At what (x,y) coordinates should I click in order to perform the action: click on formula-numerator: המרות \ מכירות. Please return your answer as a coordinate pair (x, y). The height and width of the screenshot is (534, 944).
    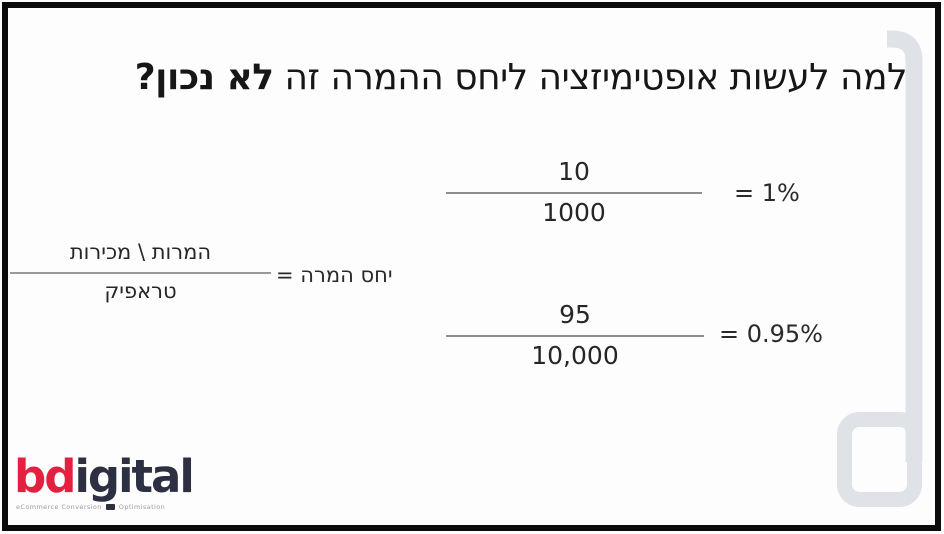
    Looking at the image, I should click on (140, 252).